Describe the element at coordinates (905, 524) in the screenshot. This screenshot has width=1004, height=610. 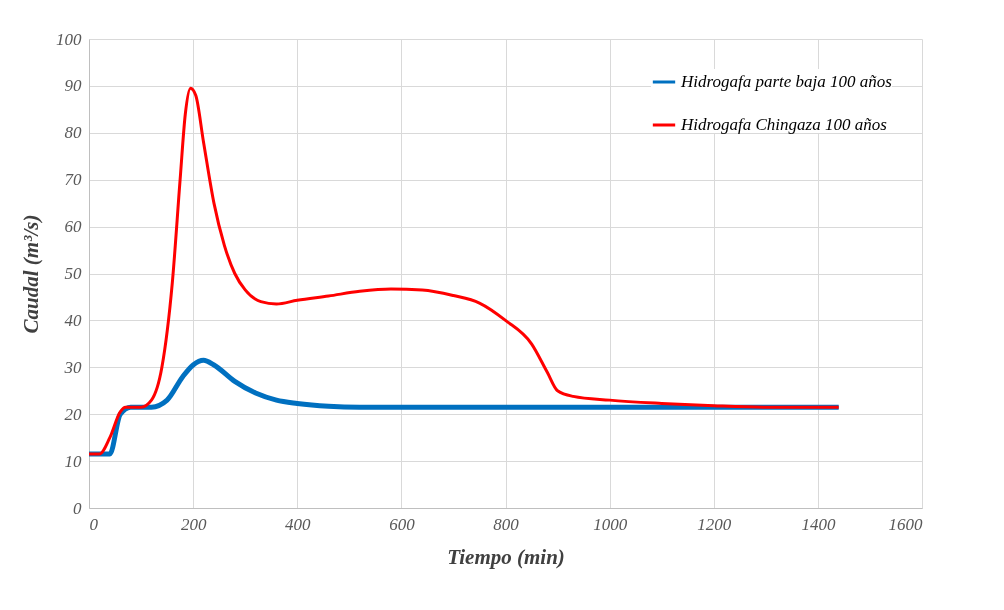
I see `x-tick-label: 1600` at that location.